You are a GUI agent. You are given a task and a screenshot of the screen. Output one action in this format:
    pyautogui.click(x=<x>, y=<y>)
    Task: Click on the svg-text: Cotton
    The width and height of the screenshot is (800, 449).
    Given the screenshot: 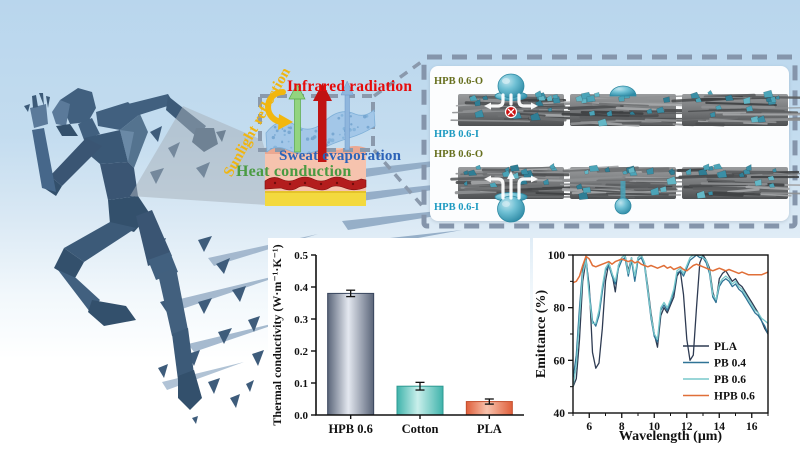 What is the action you would take?
    pyautogui.click(x=420, y=429)
    